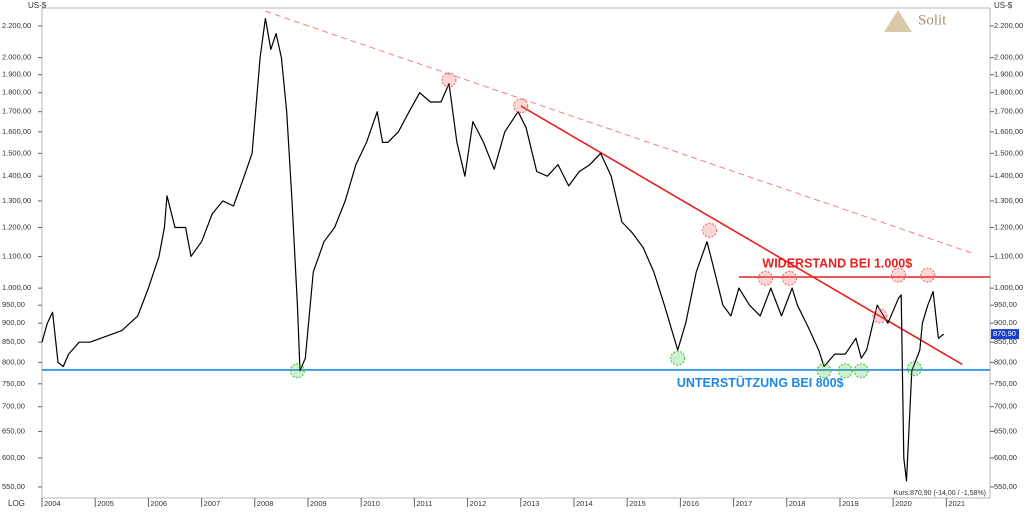 The width and height of the screenshot is (1024, 514). I want to click on y2-tick-label: 1.800,00, so click(1008, 92).